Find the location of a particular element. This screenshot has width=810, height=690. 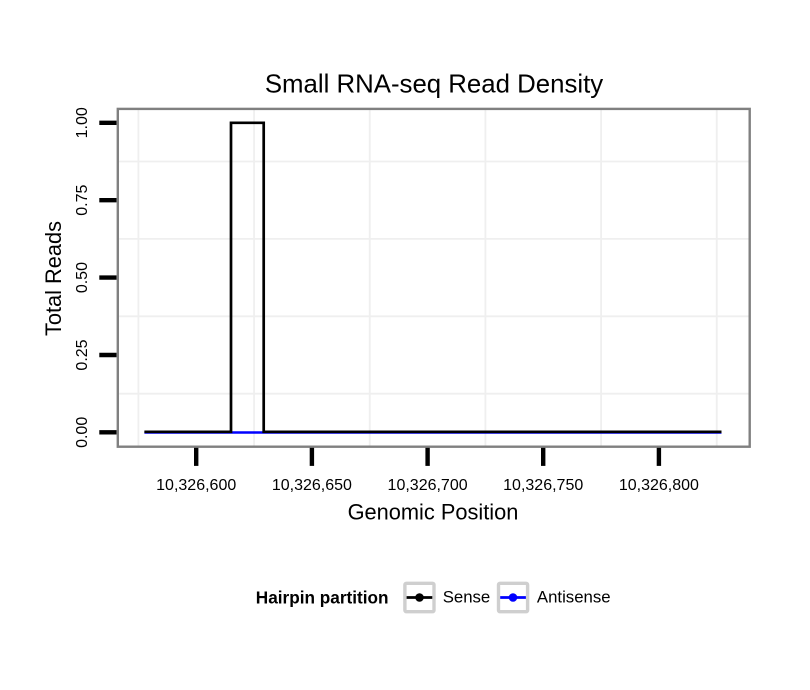

svg-text: 10,326,750 is located at coordinates (543, 485).